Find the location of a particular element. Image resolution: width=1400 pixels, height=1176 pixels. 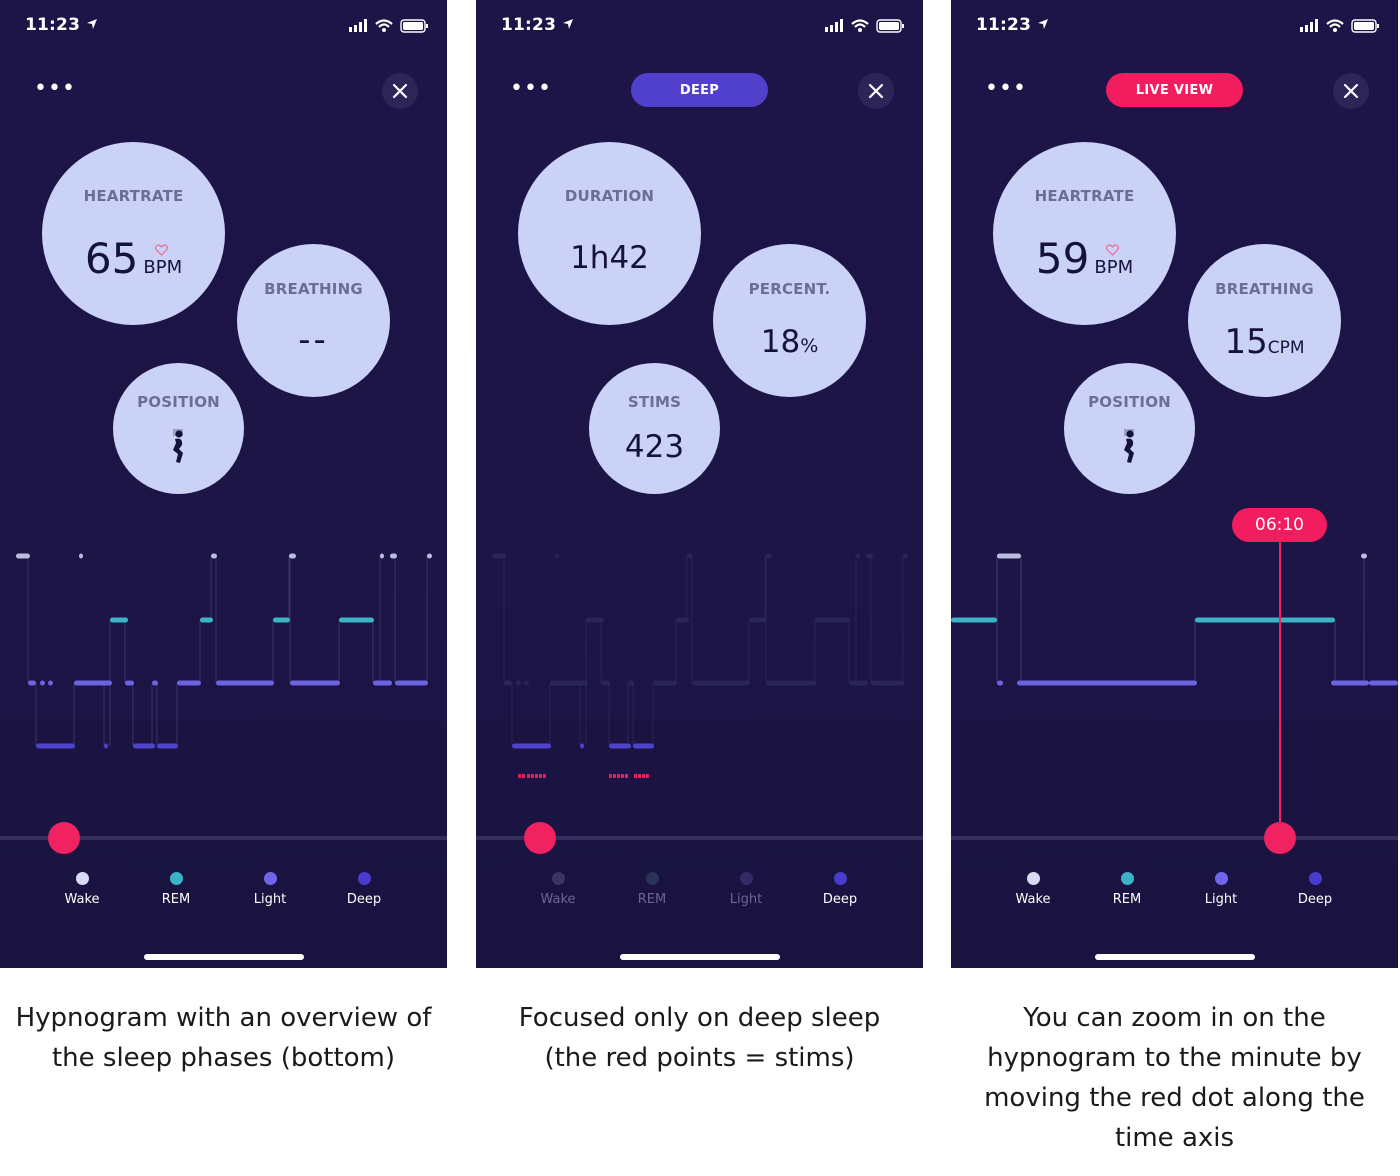

hypnogram is located at coordinates (699, 703).